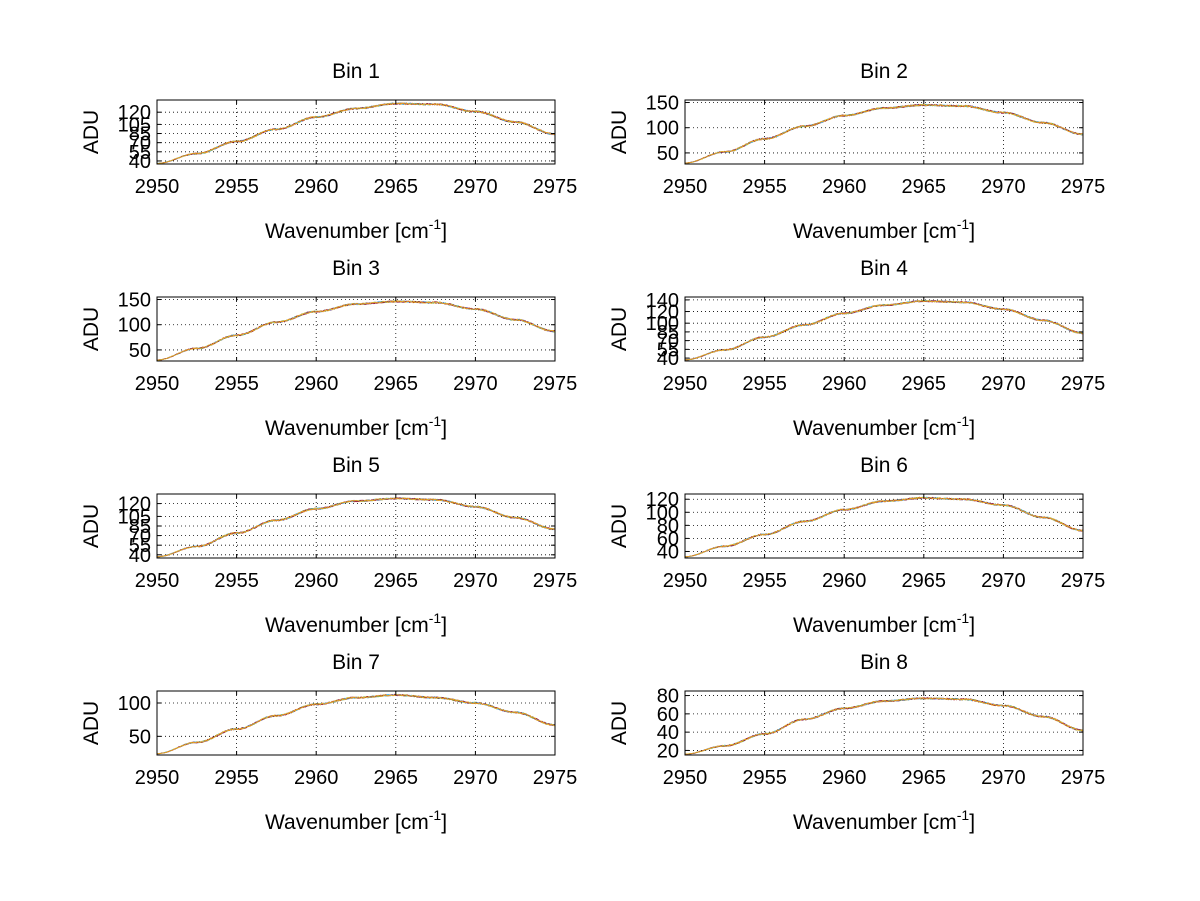 The height and width of the screenshot is (901, 1200). Describe the element at coordinates (356, 465) in the screenshot. I see `subplot-title: Bin 5` at that location.